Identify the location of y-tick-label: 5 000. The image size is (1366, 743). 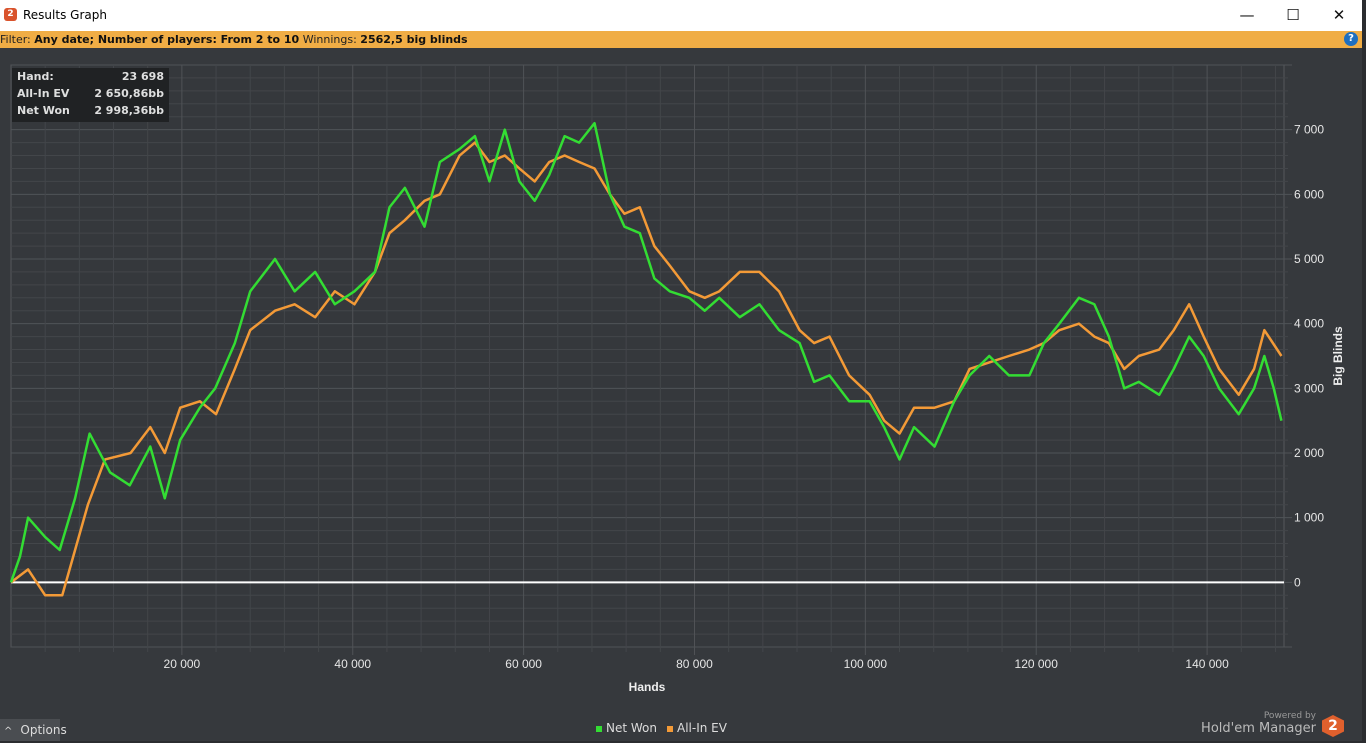
(1309, 259).